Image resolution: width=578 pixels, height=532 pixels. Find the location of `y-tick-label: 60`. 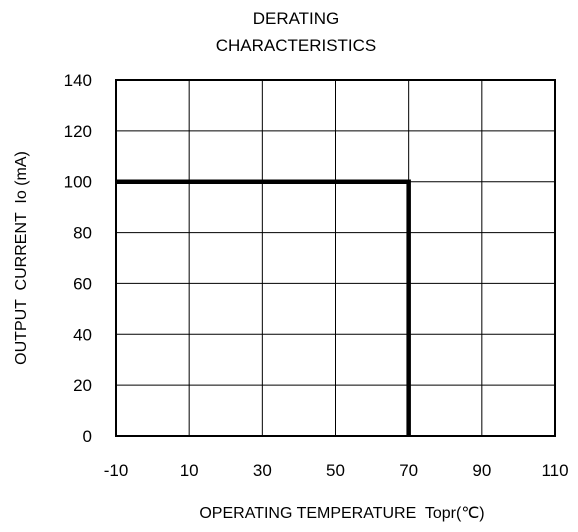

y-tick-label: 60 is located at coordinates (82, 283).